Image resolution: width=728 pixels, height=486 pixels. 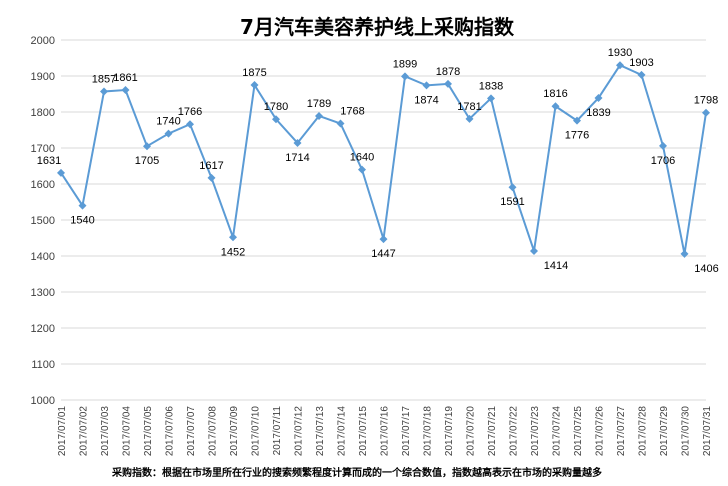 I want to click on data-label: 1740, so click(x=168, y=122).